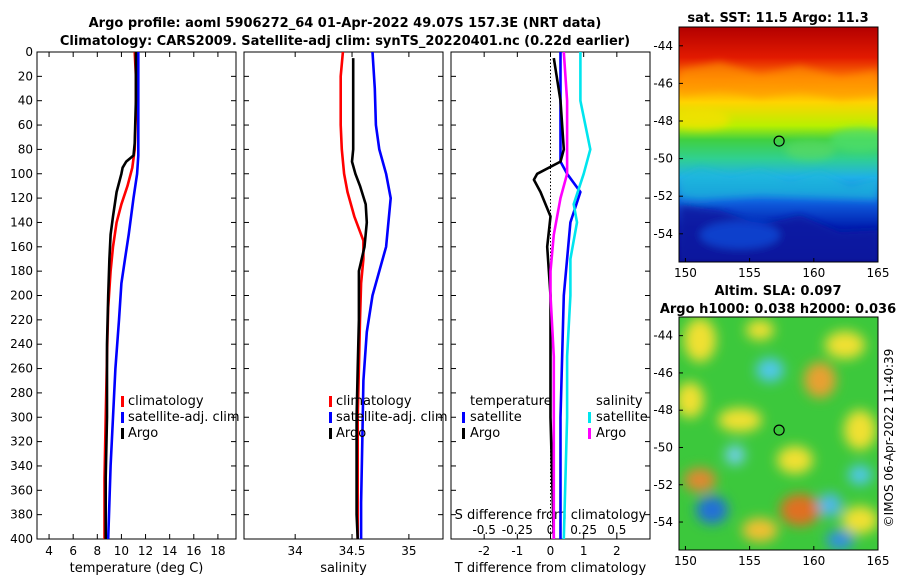 The image size is (900, 584). Describe the element at coordinates (779, 430) in the screenshot. I see `argo-location-marker-sla` at that location.